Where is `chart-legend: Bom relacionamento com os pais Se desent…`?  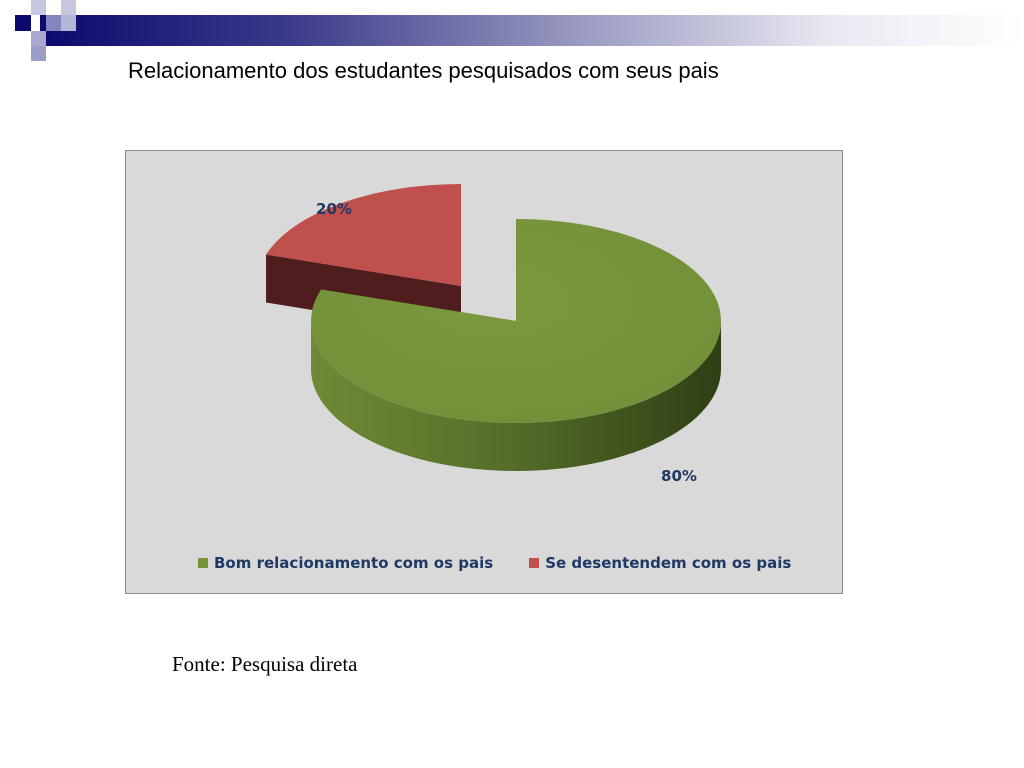 chart-legend: Bom relacionamento com os pais Se desent… is located at coordinates (494, 563).